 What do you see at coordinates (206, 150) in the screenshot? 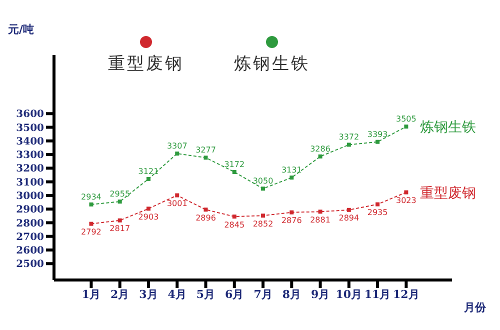
I see `data-label: 3277` at bounding box center [206, 150].